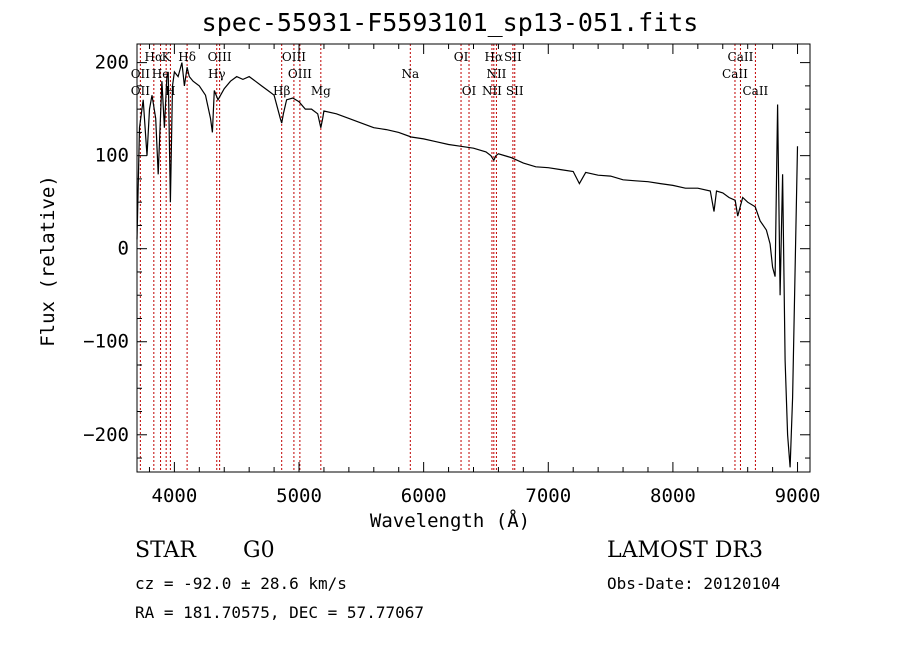 The height and width of the screenshot is (649, 900). I want to click on object-subclass: G0, so click(259, 550).